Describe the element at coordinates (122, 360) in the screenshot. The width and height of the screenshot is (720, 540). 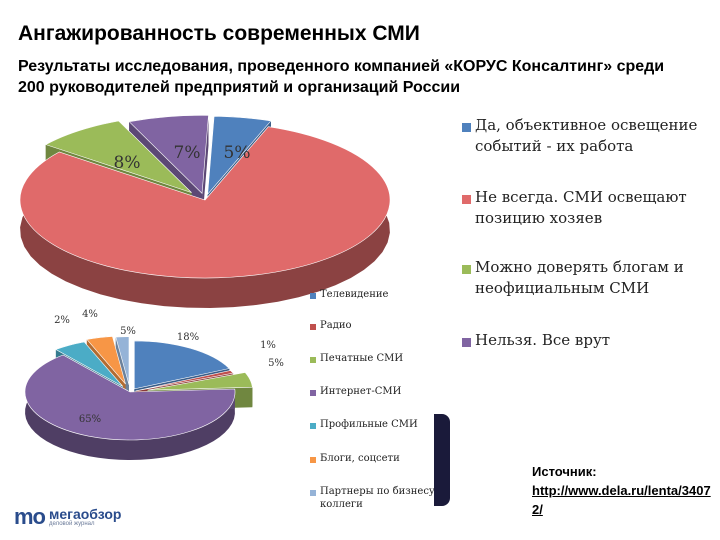
I see `pie-slice-партнеры-по-бизнесу-коллеги` at that location.